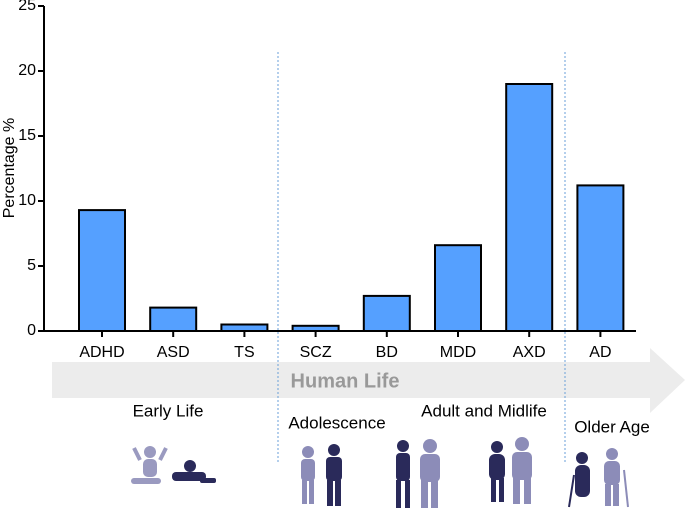  What do you see at coordinates (600, 352) in the screenshot?
I see `x-tick-label: AD` at bounding box center [600, 352].